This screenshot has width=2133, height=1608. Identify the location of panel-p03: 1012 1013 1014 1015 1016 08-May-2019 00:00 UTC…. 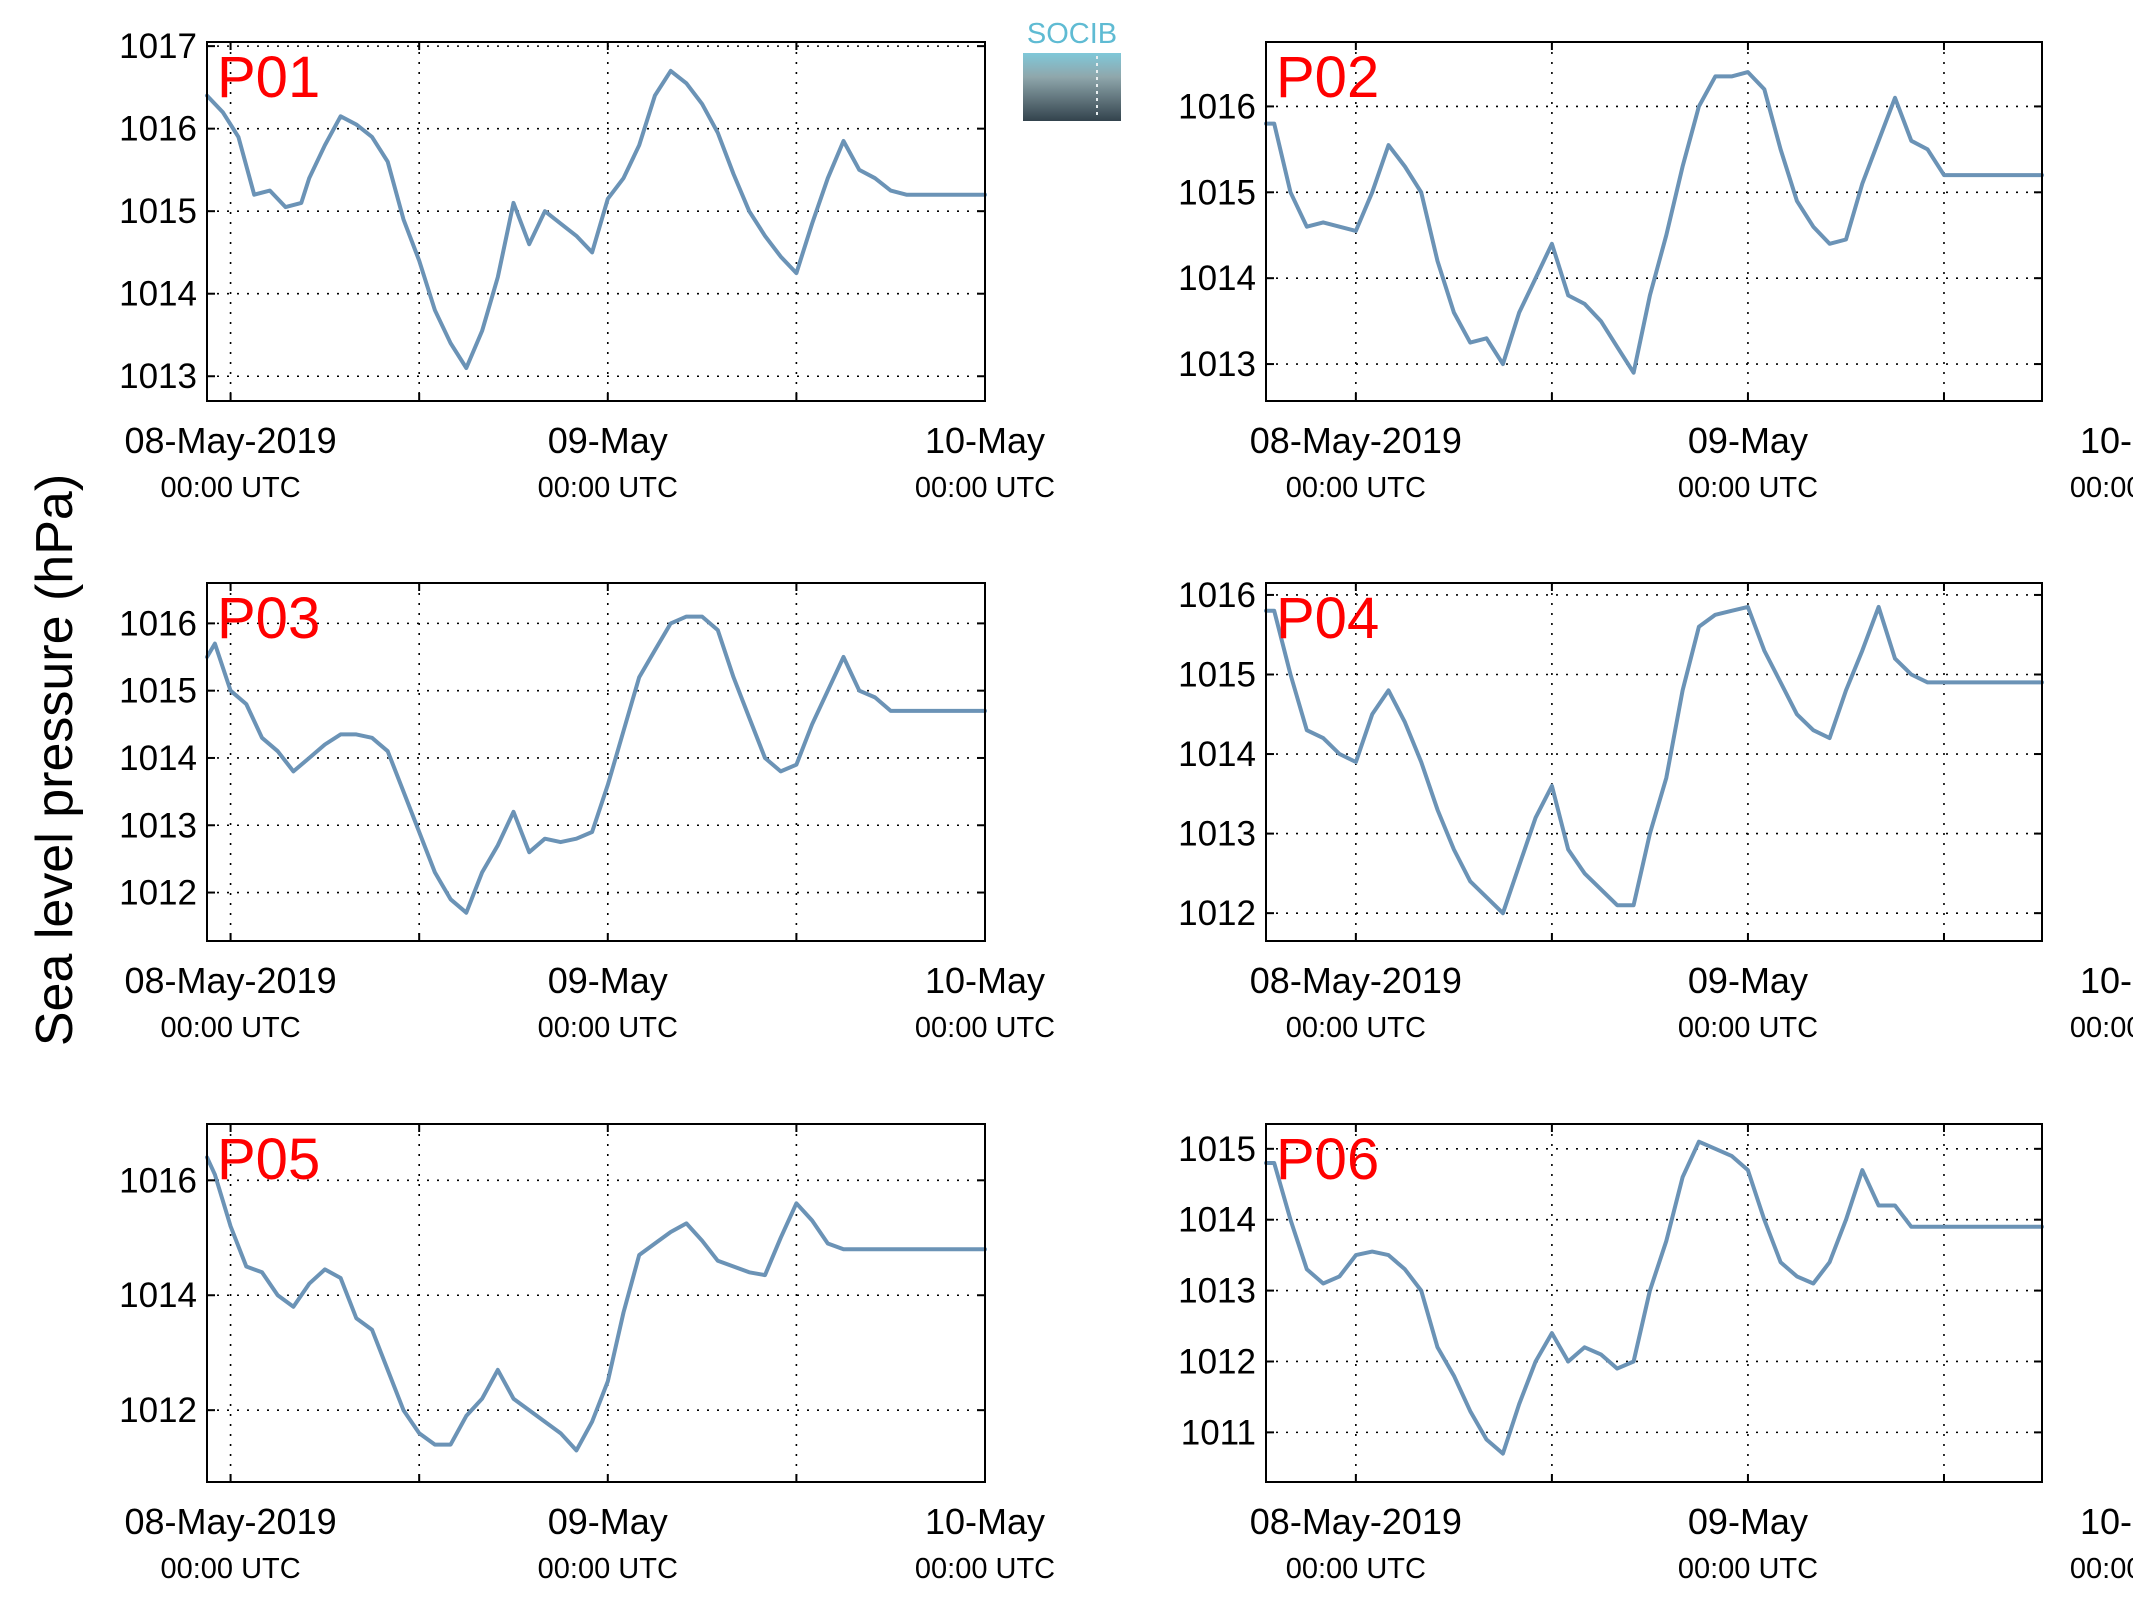
(587, 813).